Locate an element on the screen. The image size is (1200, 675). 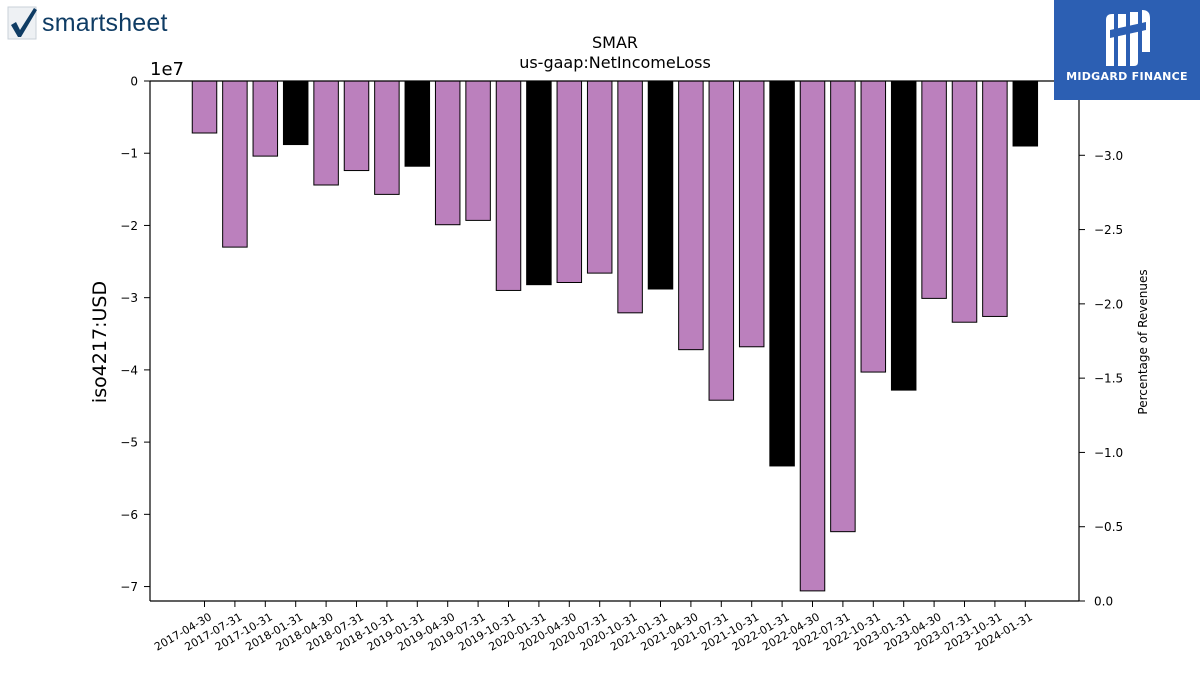
smartsheet-logo: smartsheet is located at coordinates (87, 23).